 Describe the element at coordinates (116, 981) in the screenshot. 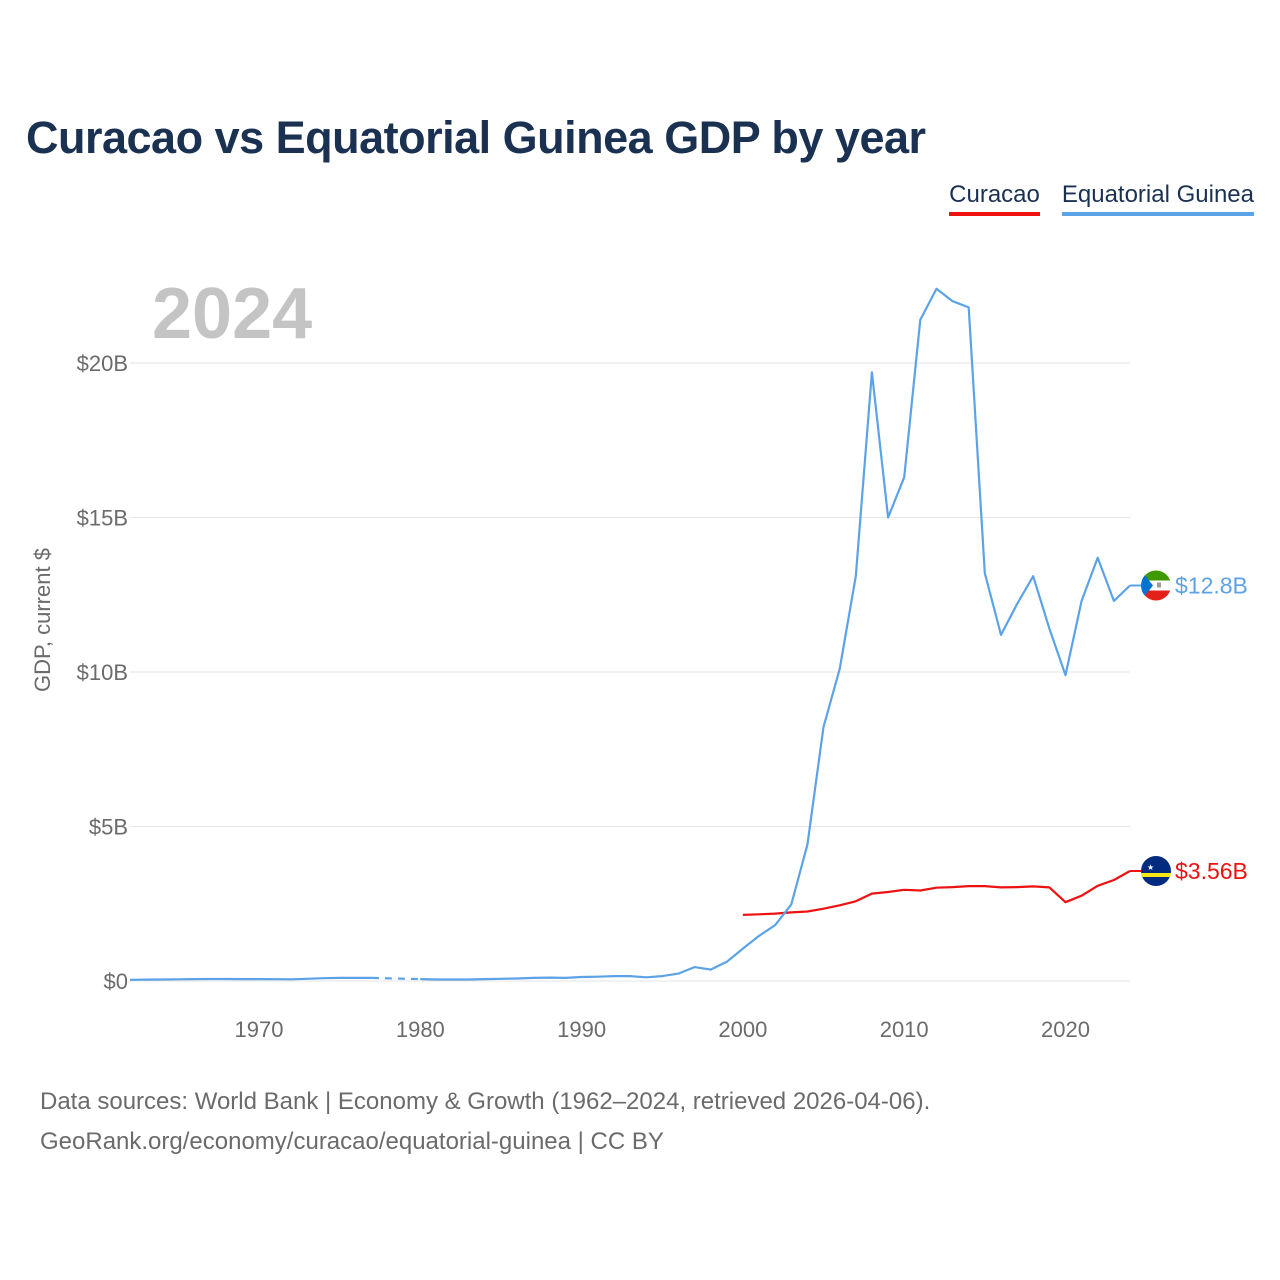

I see `y-tick-label: $0` at that location.